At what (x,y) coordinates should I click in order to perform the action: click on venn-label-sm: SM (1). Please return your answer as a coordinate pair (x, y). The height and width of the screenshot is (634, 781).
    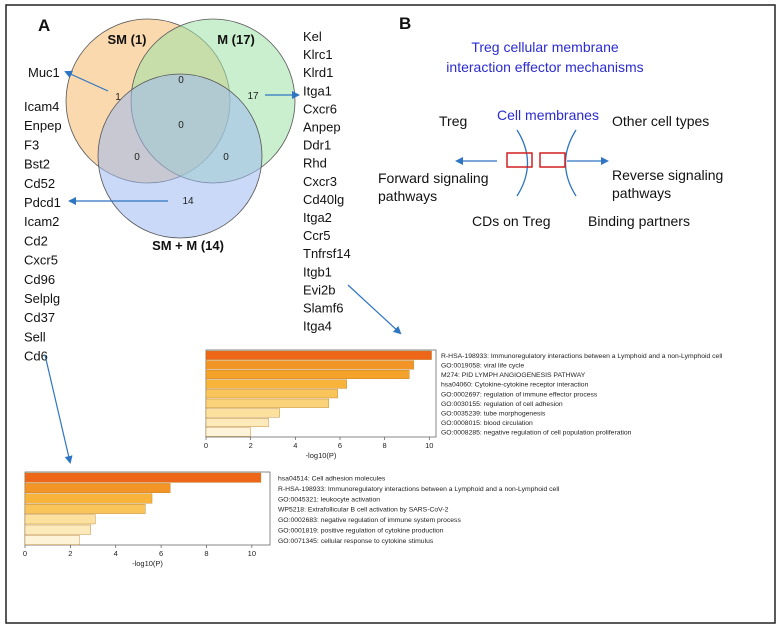
    Looking at the image, I should click on (127, 39).